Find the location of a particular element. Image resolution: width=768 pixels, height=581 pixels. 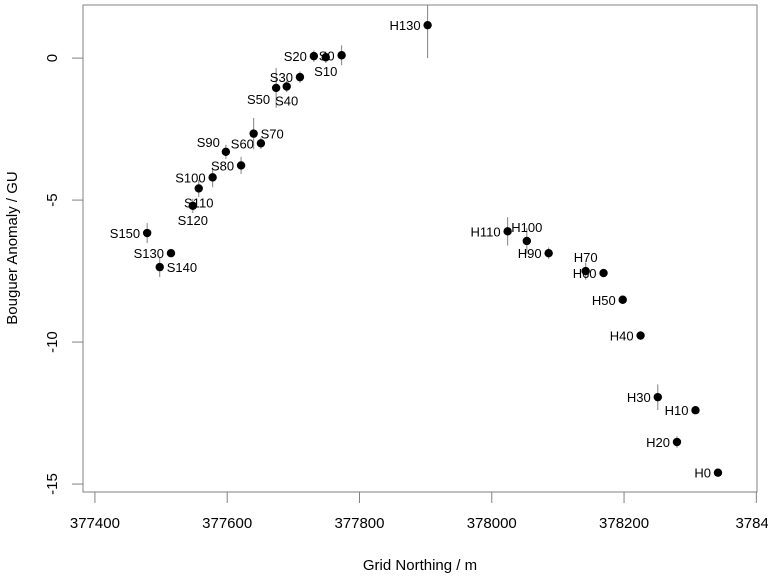

point-label: H130 is located at coordinates (405, 25).